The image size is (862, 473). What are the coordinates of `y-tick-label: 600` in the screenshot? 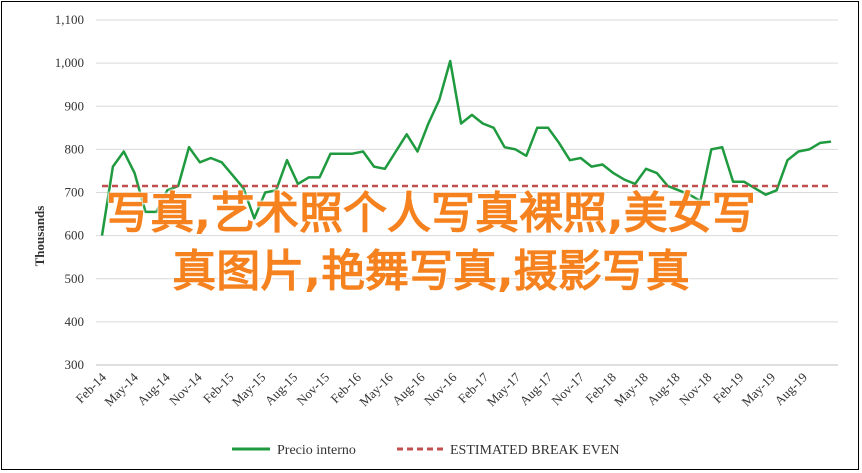 It's located at (75, 235).